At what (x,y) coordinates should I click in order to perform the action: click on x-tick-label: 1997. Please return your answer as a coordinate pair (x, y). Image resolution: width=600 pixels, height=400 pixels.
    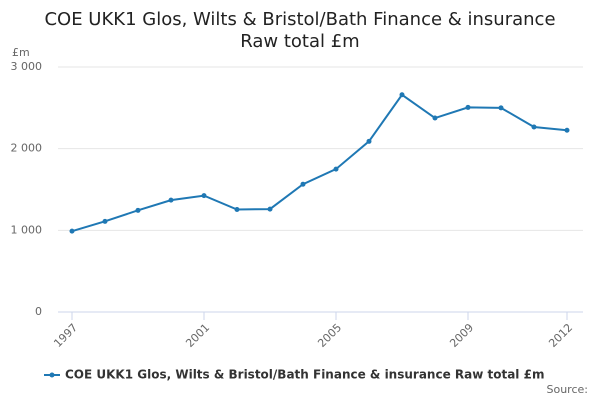
    Looking at the image, I should click on (65, 335).